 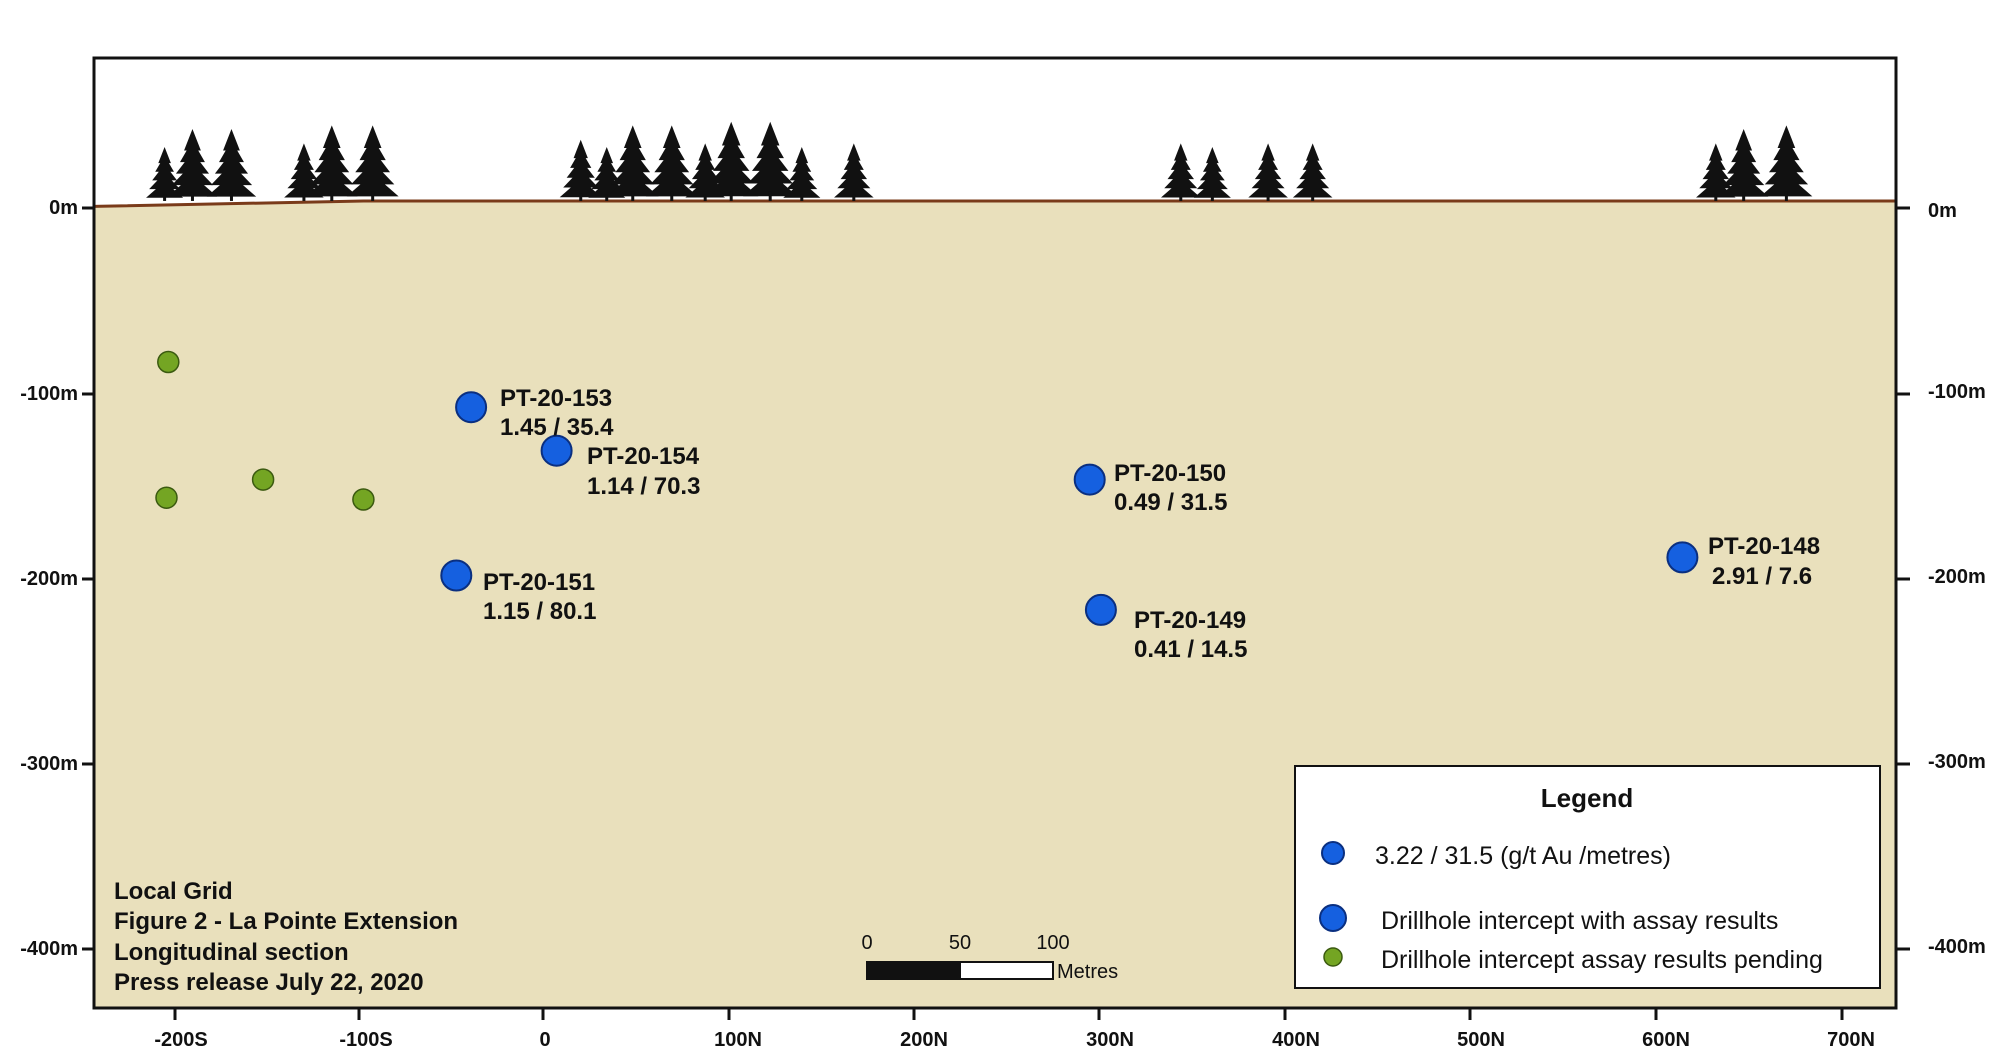 What do you see at coordinates (1333, 957) in the screenshot?
I see `legend-pending-marker` at bounding box center [1333, 957].